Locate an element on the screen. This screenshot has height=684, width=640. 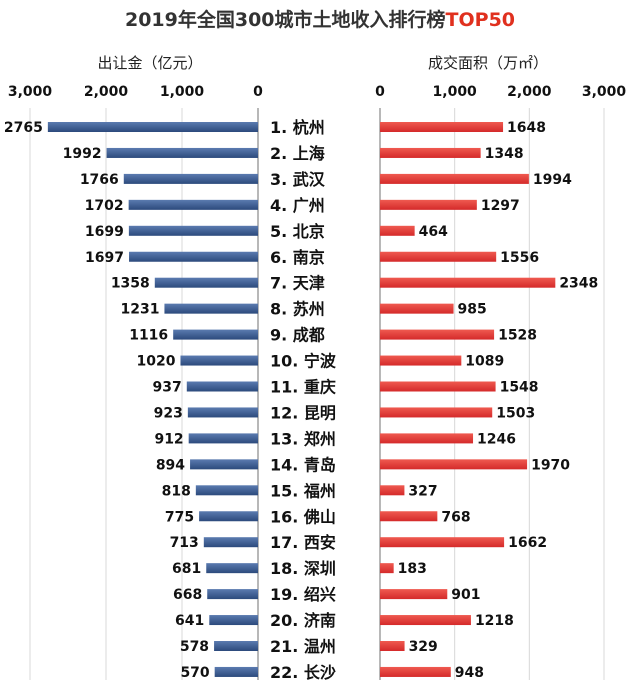
data-label-transaction-area: 1548 is located at coordinates (519, 388).